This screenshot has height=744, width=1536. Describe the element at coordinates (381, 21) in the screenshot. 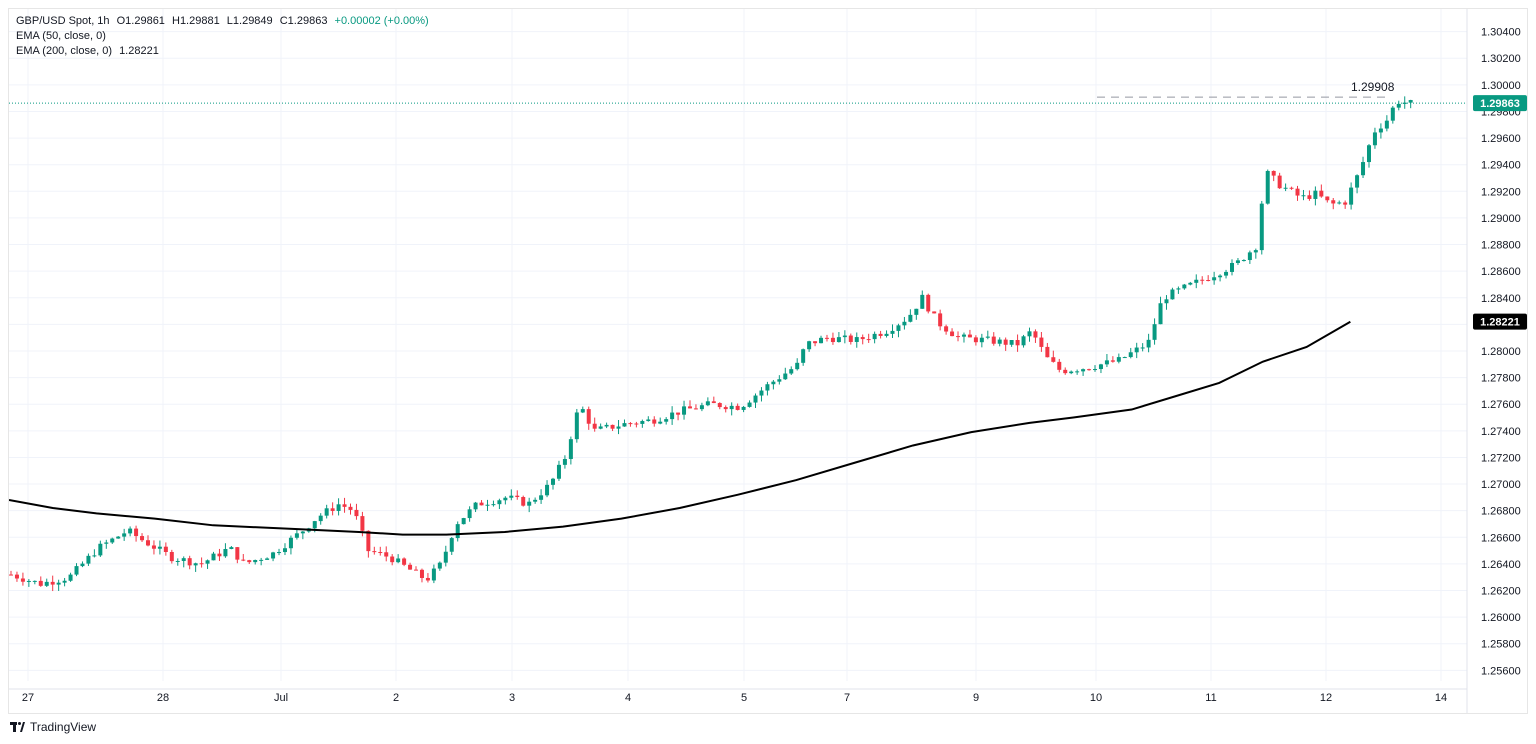

I see `change-value: +0.00002 (+0.00%)` at that location.